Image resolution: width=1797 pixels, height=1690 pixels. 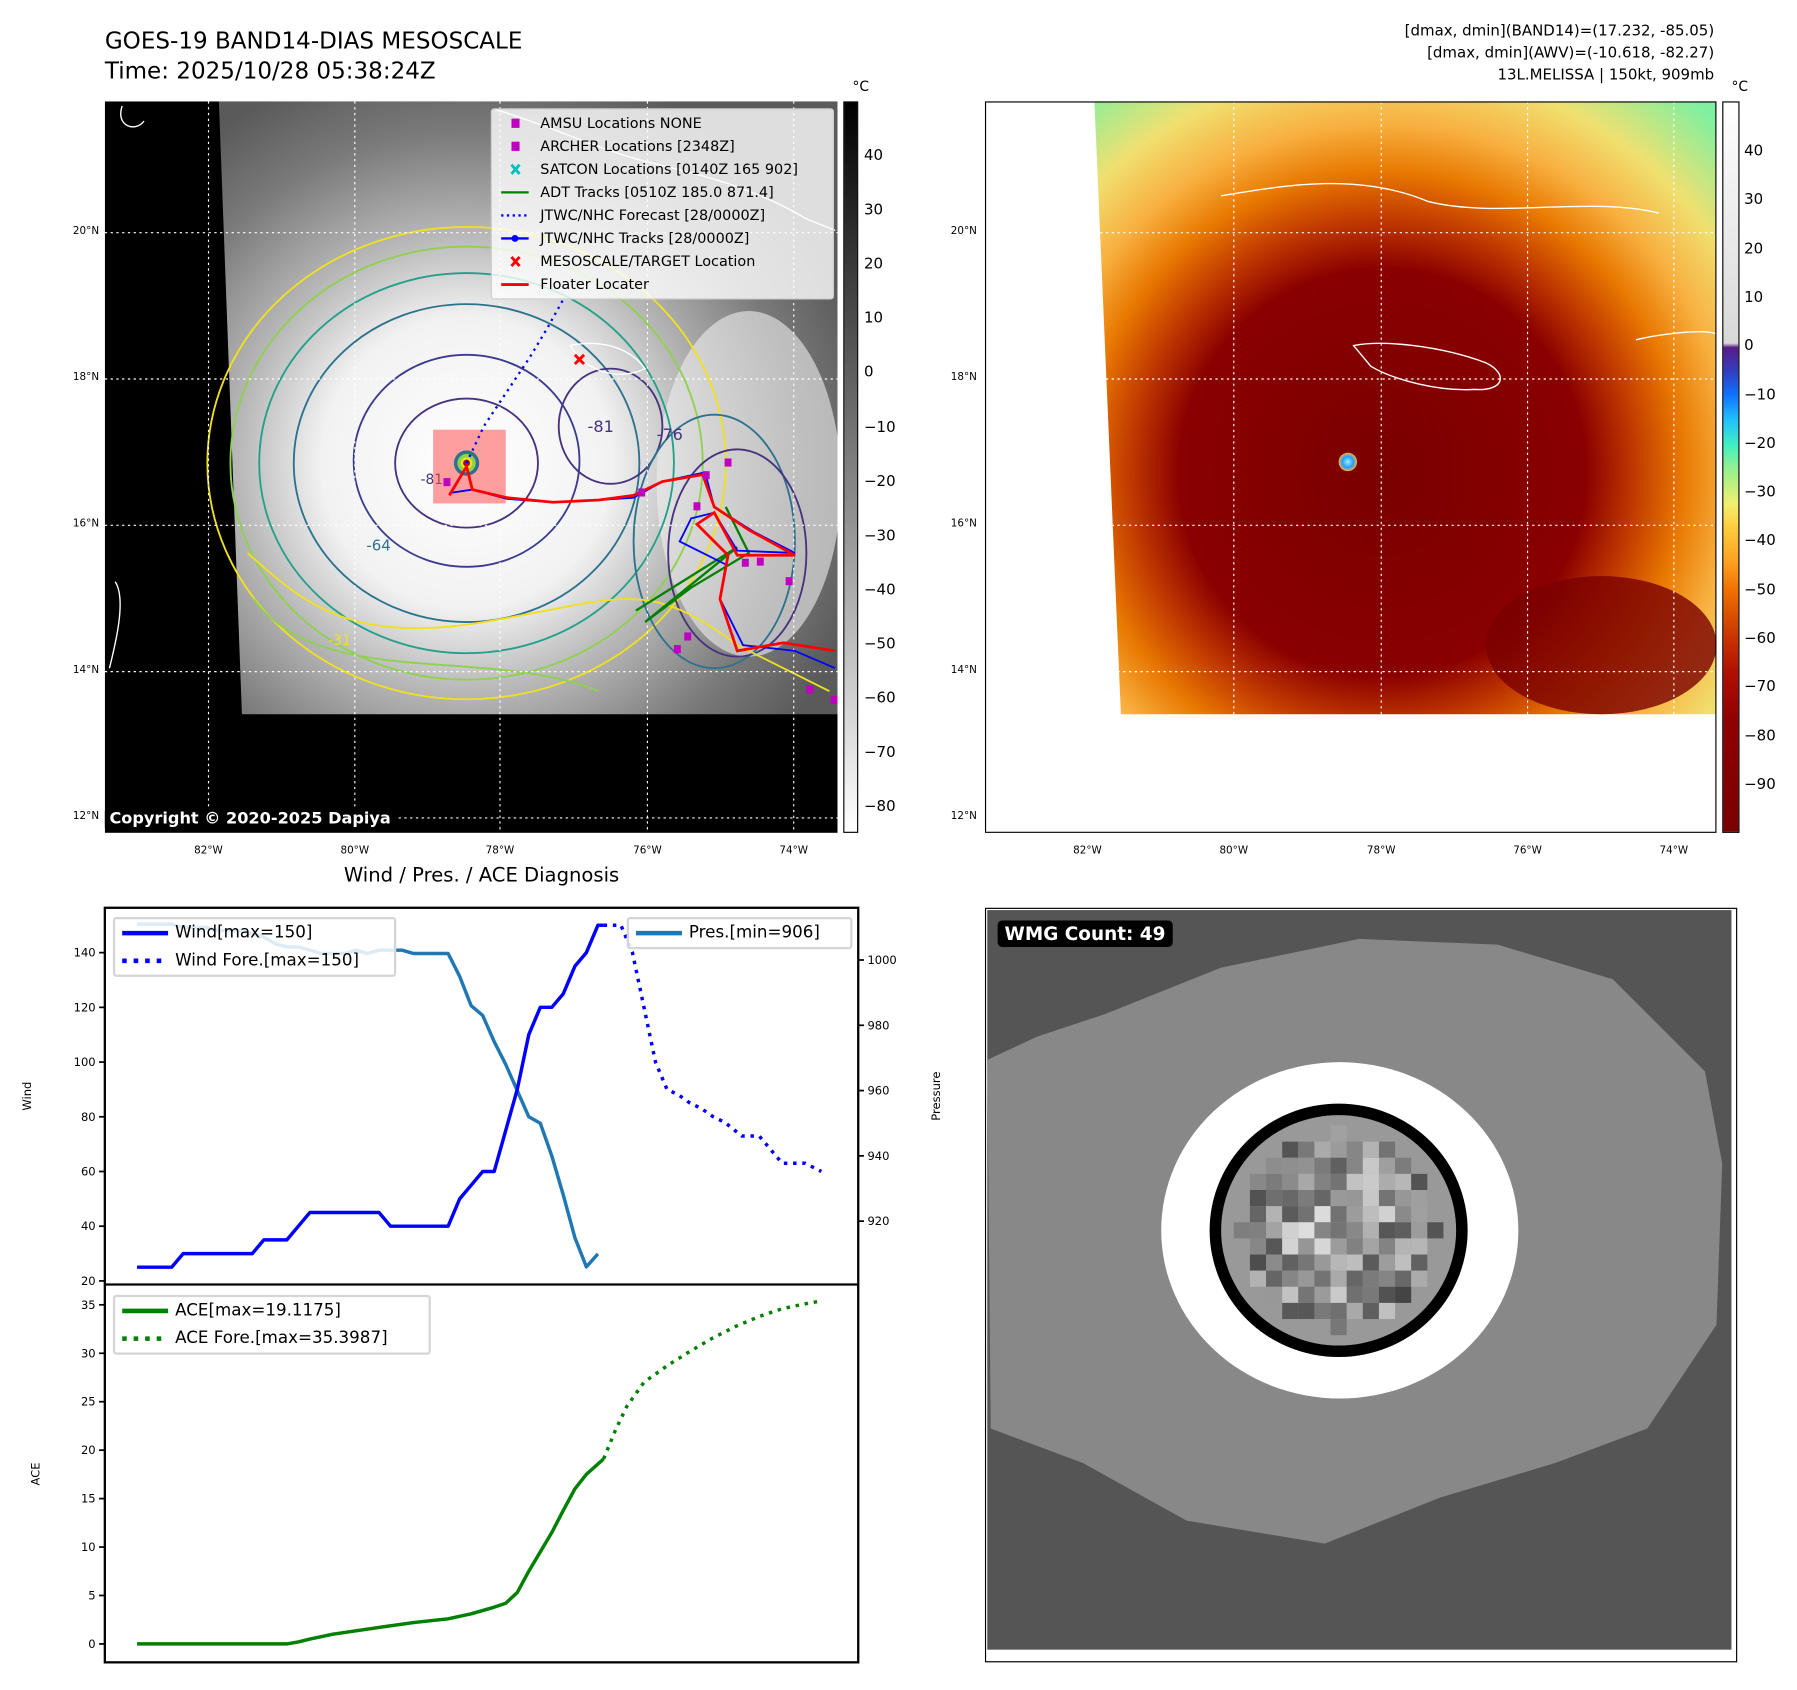 I want to click on legend-floater: Floater Locater, so click(x=662, y=284).